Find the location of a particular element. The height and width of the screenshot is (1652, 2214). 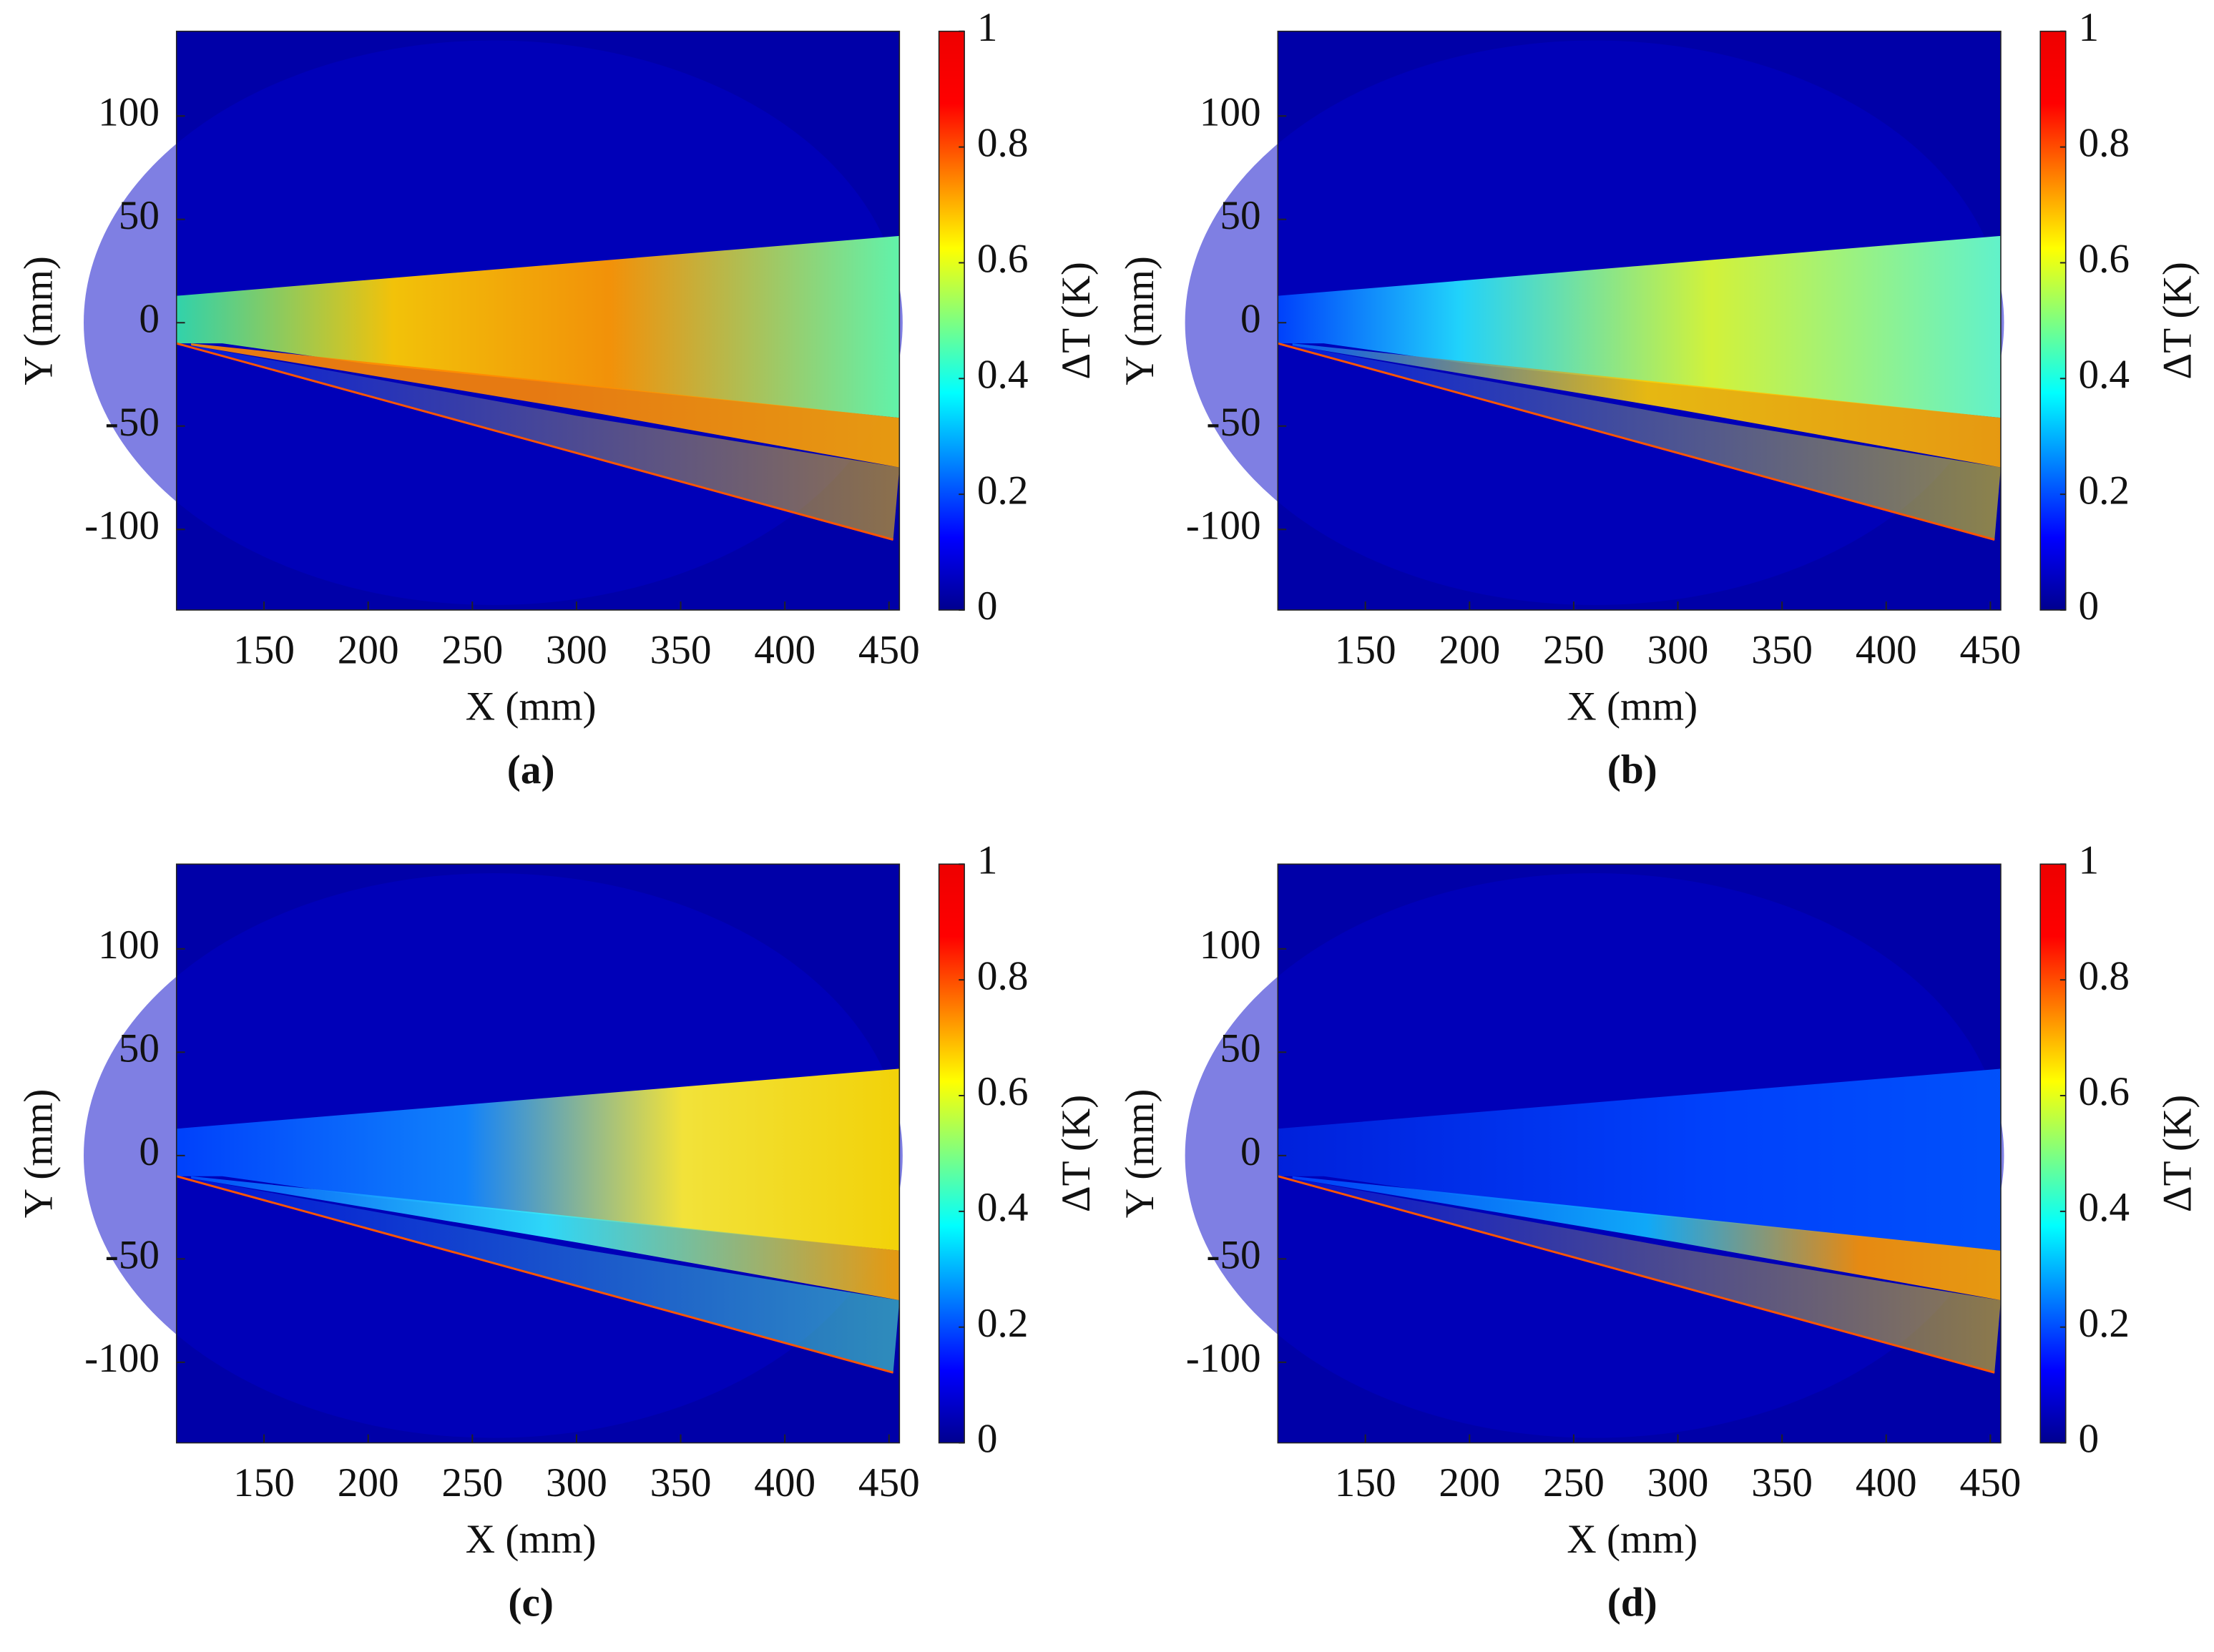

panel-label: (d) is located at coordinates (1632, 1603).